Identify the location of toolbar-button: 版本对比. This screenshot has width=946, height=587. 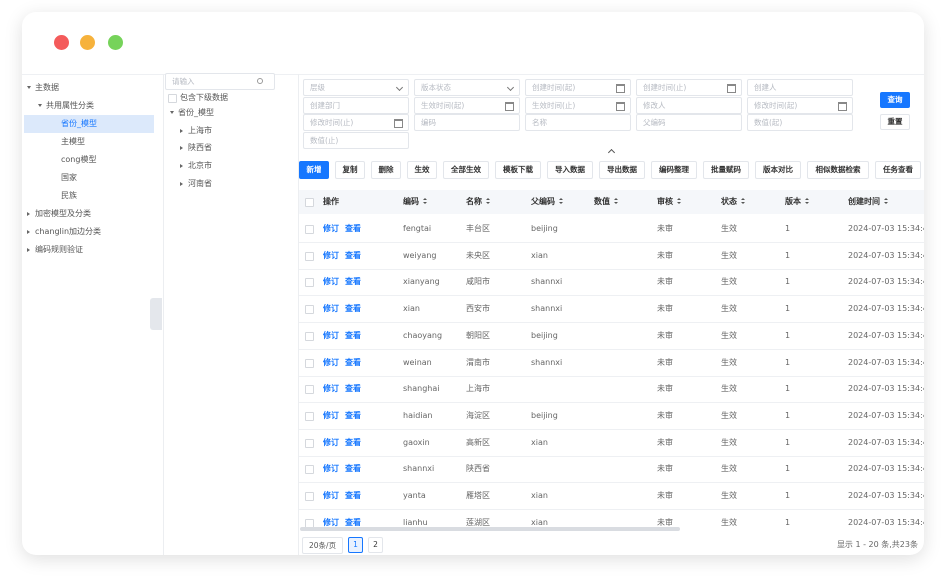
(778, 170).